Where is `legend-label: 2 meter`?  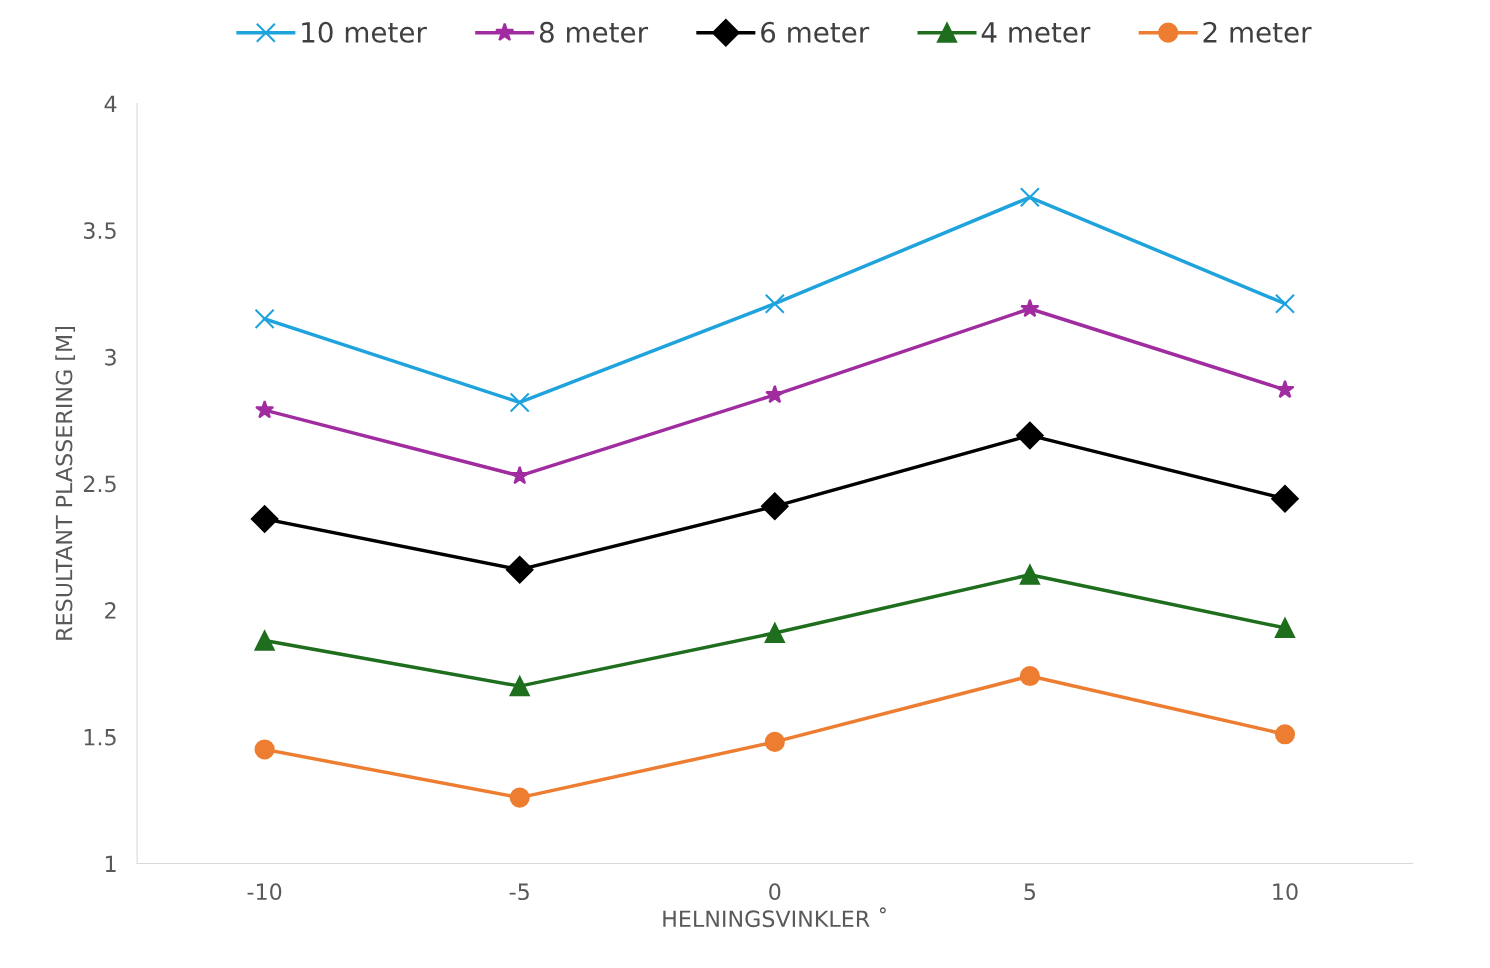 legend-label: 2 meter is located at coordinates (1257, 32).